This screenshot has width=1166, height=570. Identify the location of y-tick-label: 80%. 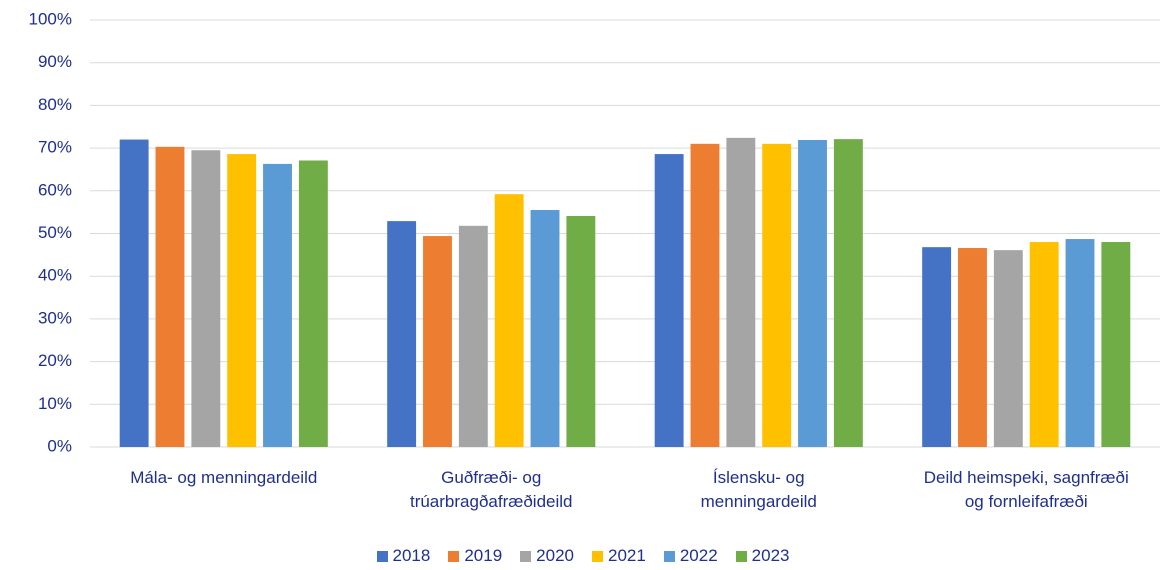
(55, 104).